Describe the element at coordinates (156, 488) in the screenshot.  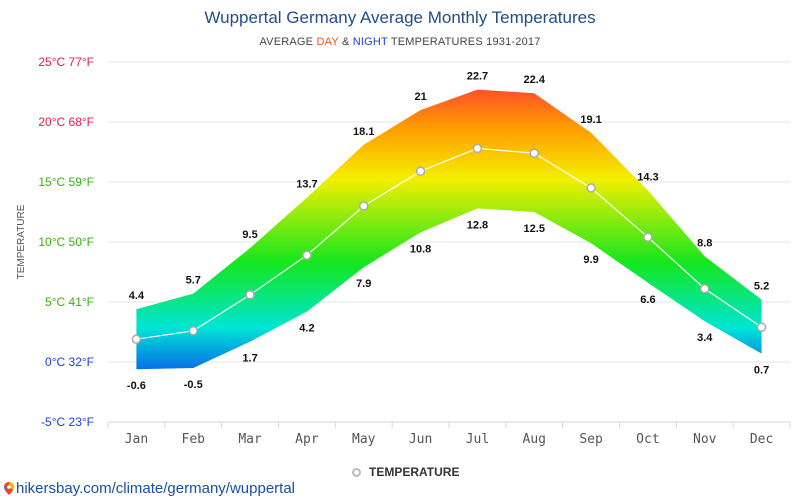
I see `source-text: hikersbay.com/climate/germany/wuppertal` at that location.